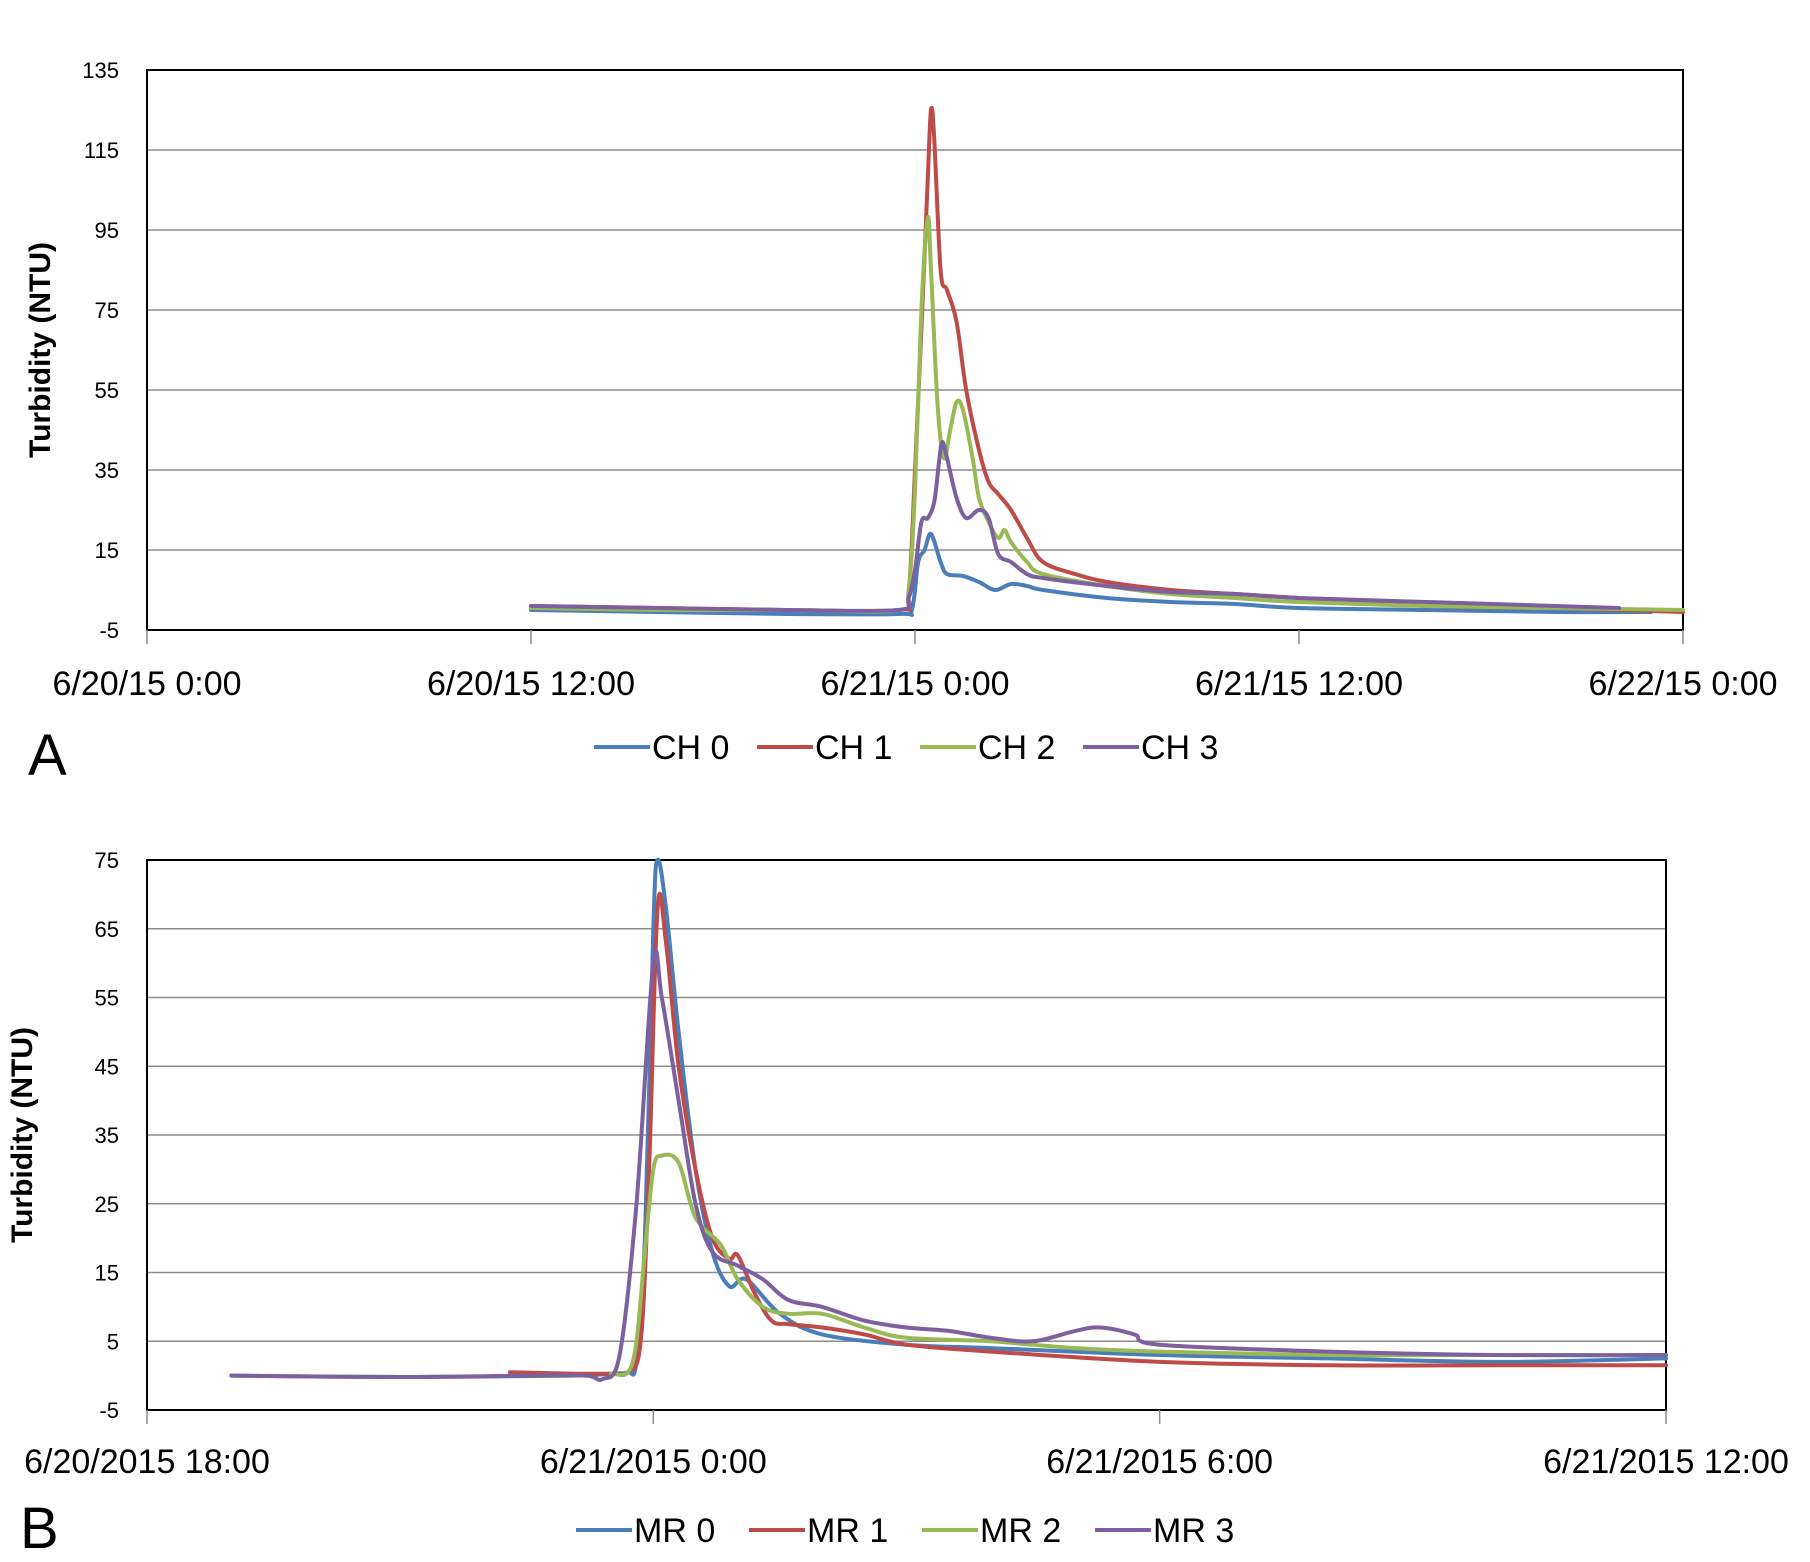  I want to click on x-tick-label: 6/21/15 12:00, so click(1299, 684).